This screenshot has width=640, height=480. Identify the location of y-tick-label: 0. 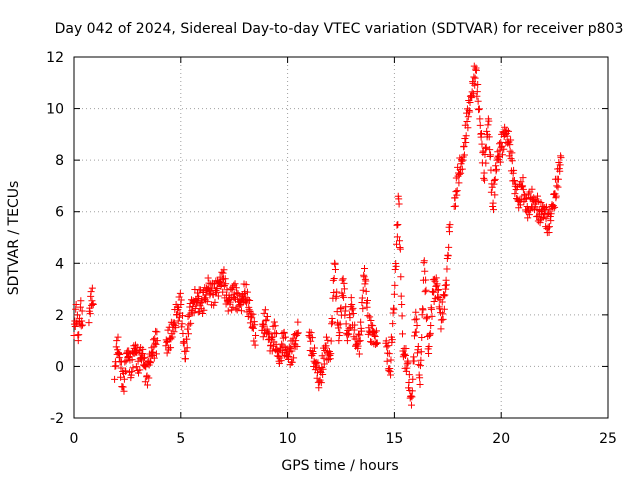
(59, 367).